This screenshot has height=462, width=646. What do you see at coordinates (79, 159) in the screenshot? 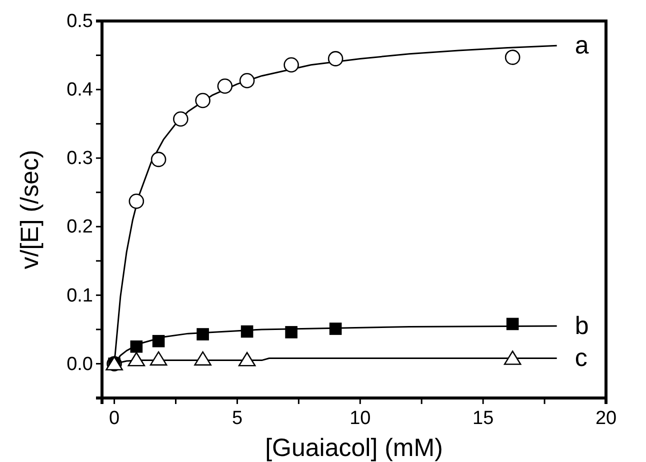
I see `y-tick-label: 0.3` at bounding box center [79, 159].